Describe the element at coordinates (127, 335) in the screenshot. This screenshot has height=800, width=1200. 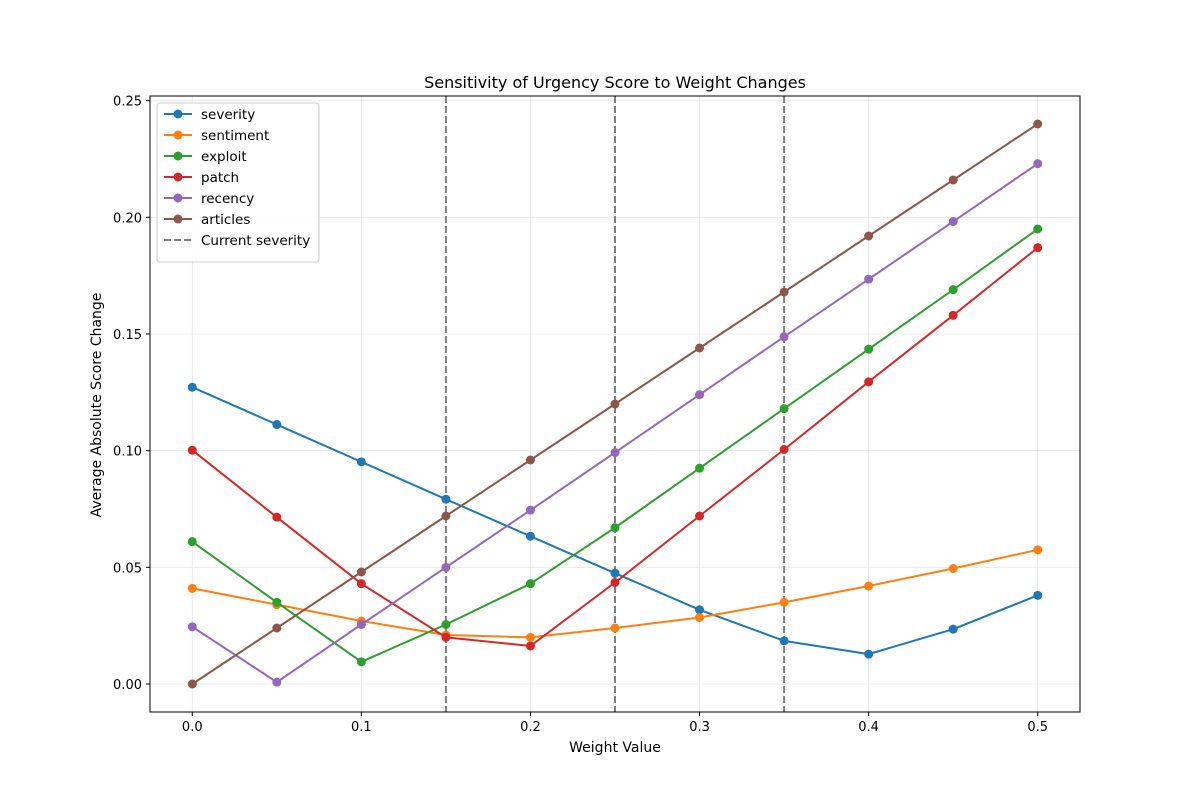
I see `y-tick-label: 0.15` at that location.